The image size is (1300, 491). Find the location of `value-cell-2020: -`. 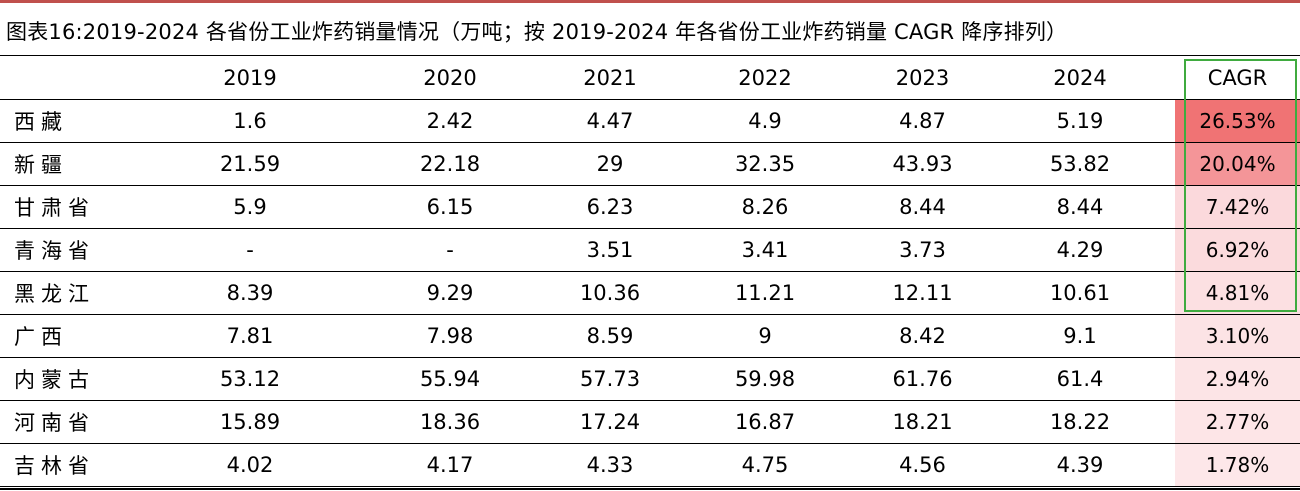

value-cell-2020: - is located at coordinates (450, 250).